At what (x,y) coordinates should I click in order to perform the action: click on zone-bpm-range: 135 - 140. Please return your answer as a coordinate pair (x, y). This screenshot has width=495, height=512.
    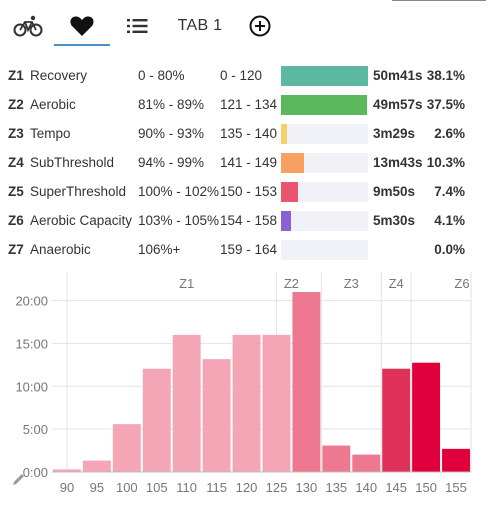
    Looking at the image, I should click on (249, 133).